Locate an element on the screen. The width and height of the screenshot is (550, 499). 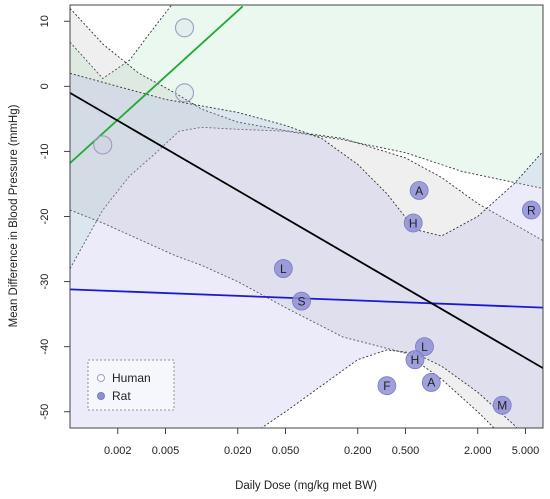
x-tick-label: 0.500 is located at coordinates (406, 451).